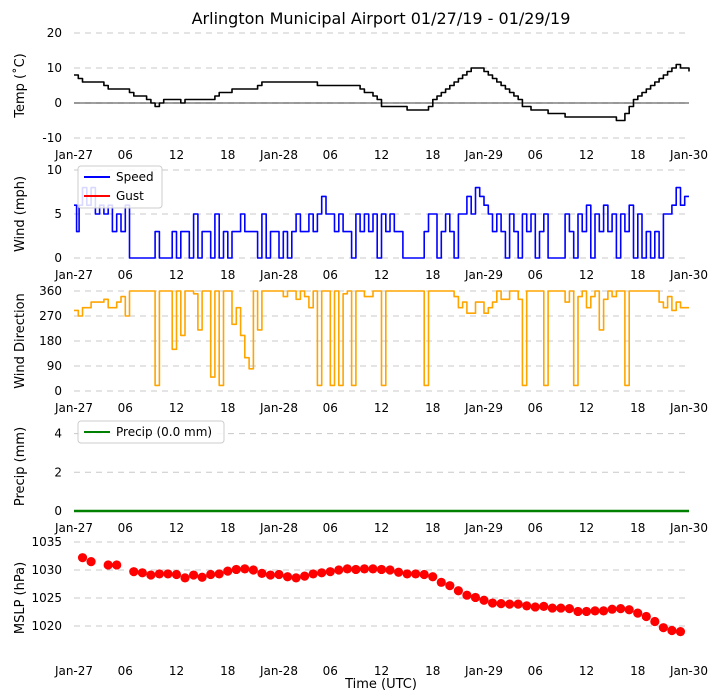 This screenshot has width=719, height=700. I want to click on y-axis-label-precip: Precip (mm), so click(20, 466).